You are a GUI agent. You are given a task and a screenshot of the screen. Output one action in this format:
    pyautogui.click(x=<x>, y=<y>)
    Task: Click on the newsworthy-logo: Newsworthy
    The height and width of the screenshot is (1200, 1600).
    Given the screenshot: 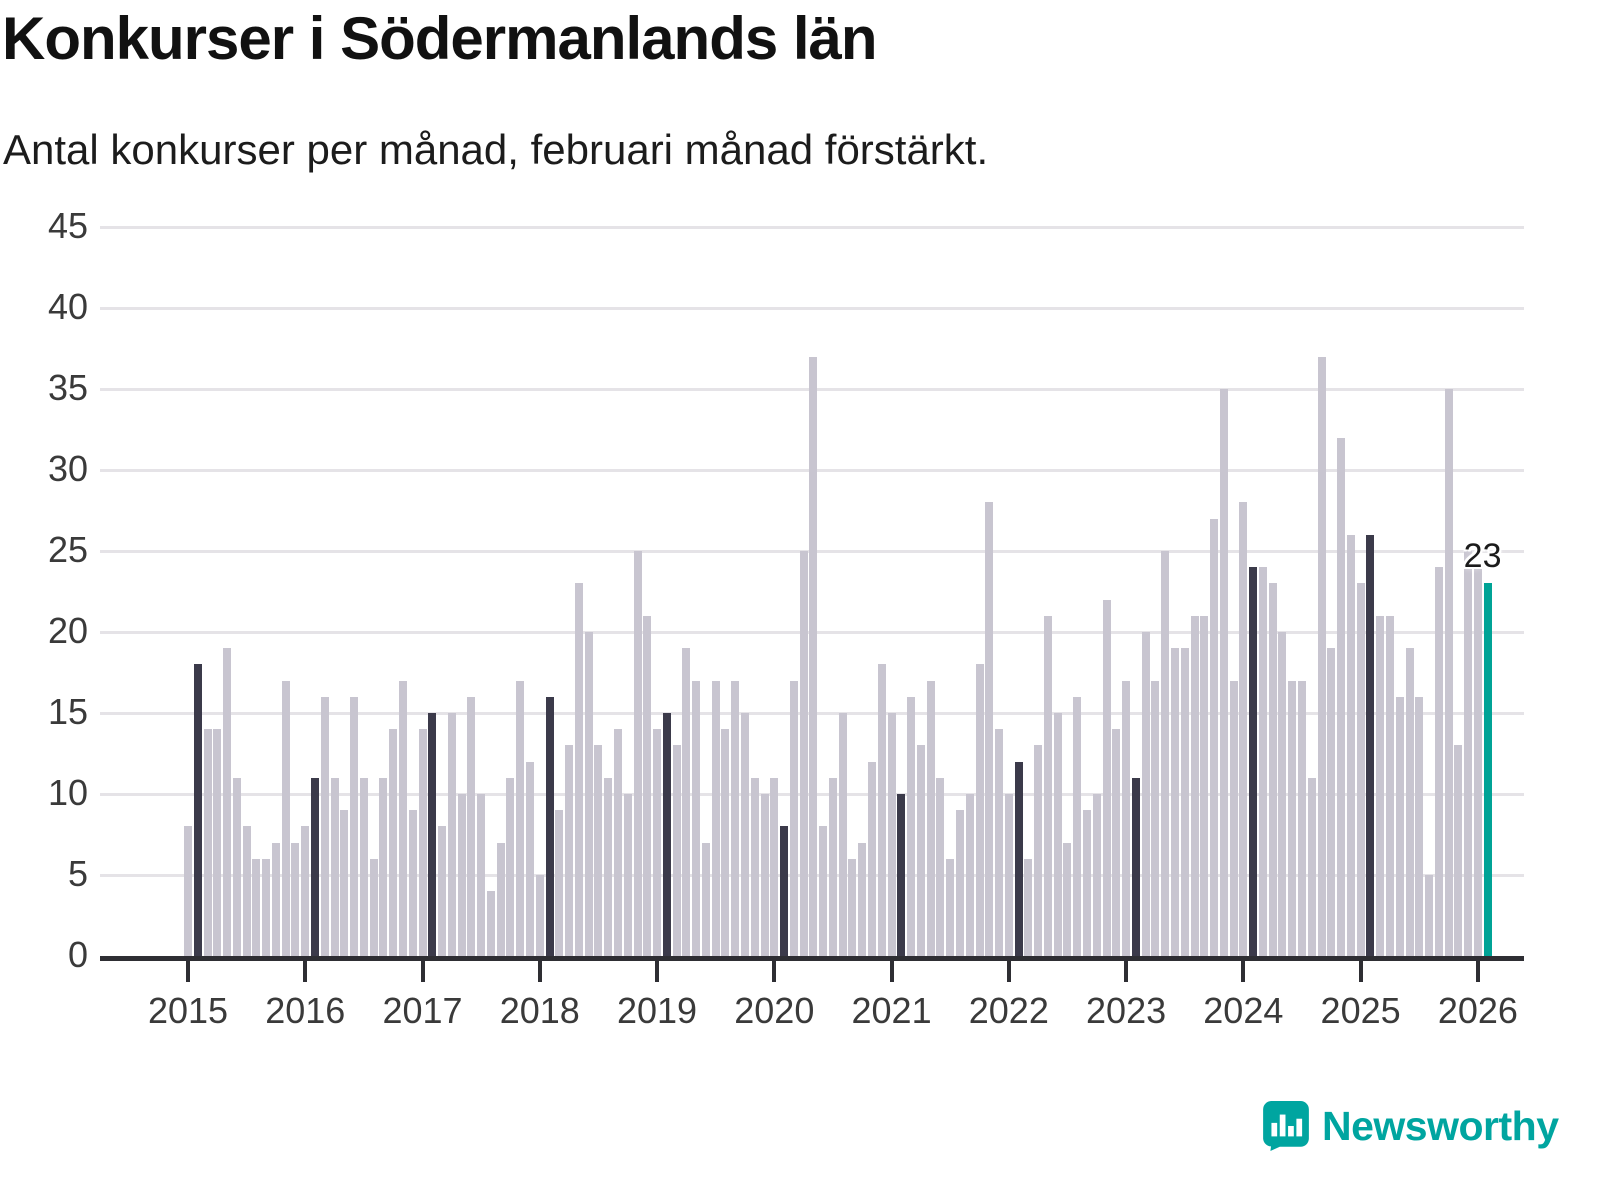 What is the action you would take?
    pyautogui.click(x=1410, y=1126)
    